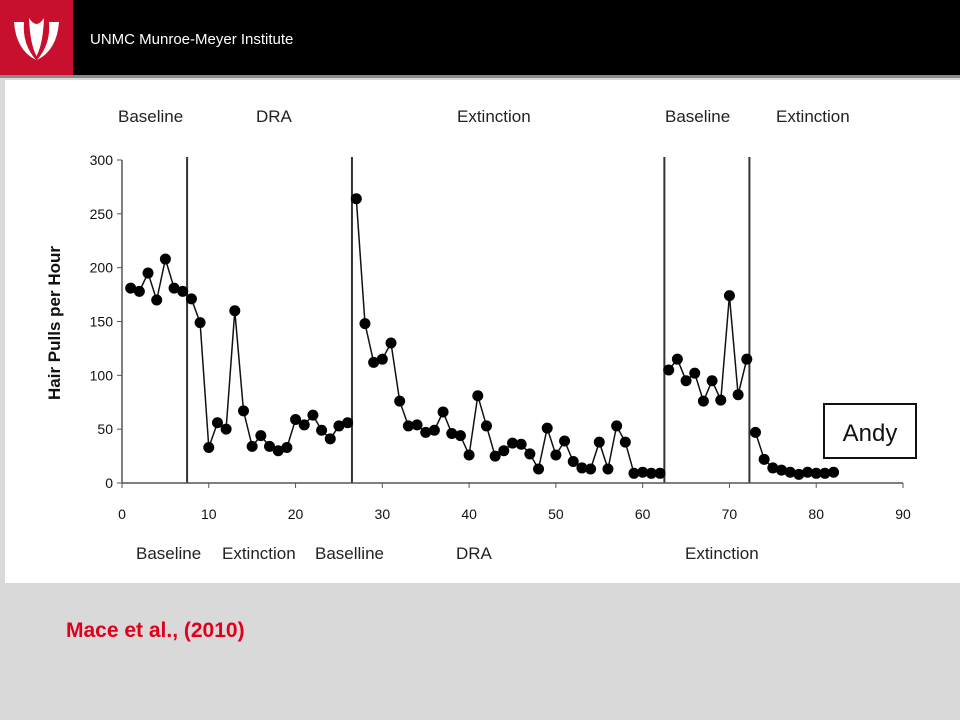 Image resolution: width=960 pixels, height=720 pixels. I want to click on legend-label: Andy, so click(870, 433).